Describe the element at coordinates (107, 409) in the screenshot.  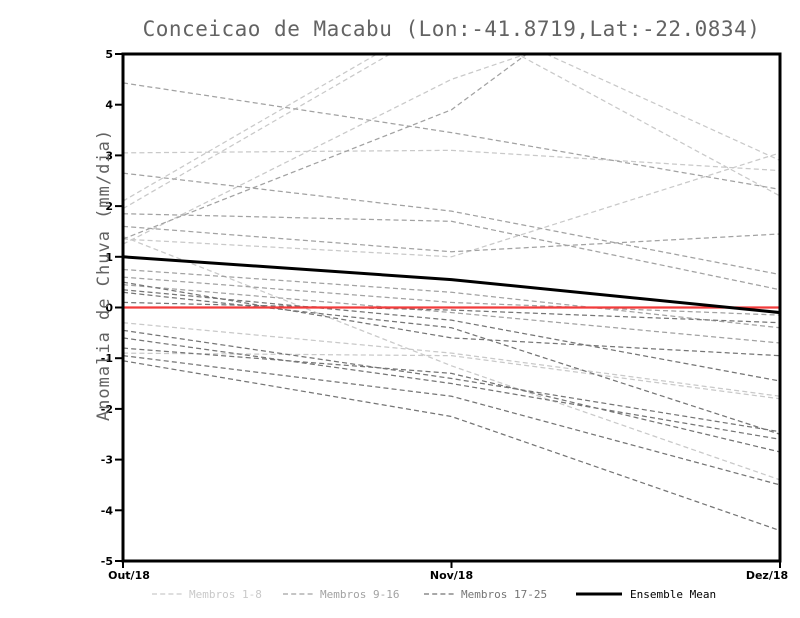
I see `y-tick-label: -2` at that location.